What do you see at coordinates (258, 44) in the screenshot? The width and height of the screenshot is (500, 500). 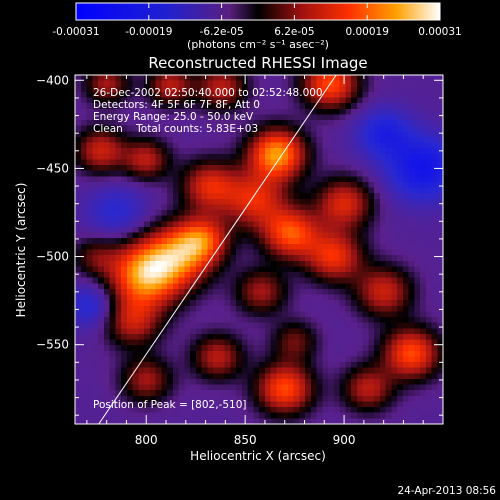 I see `colorbar-units: (photons cm⁻² s⁻¹ asec⁻²)` at bounding box center [258, 44].